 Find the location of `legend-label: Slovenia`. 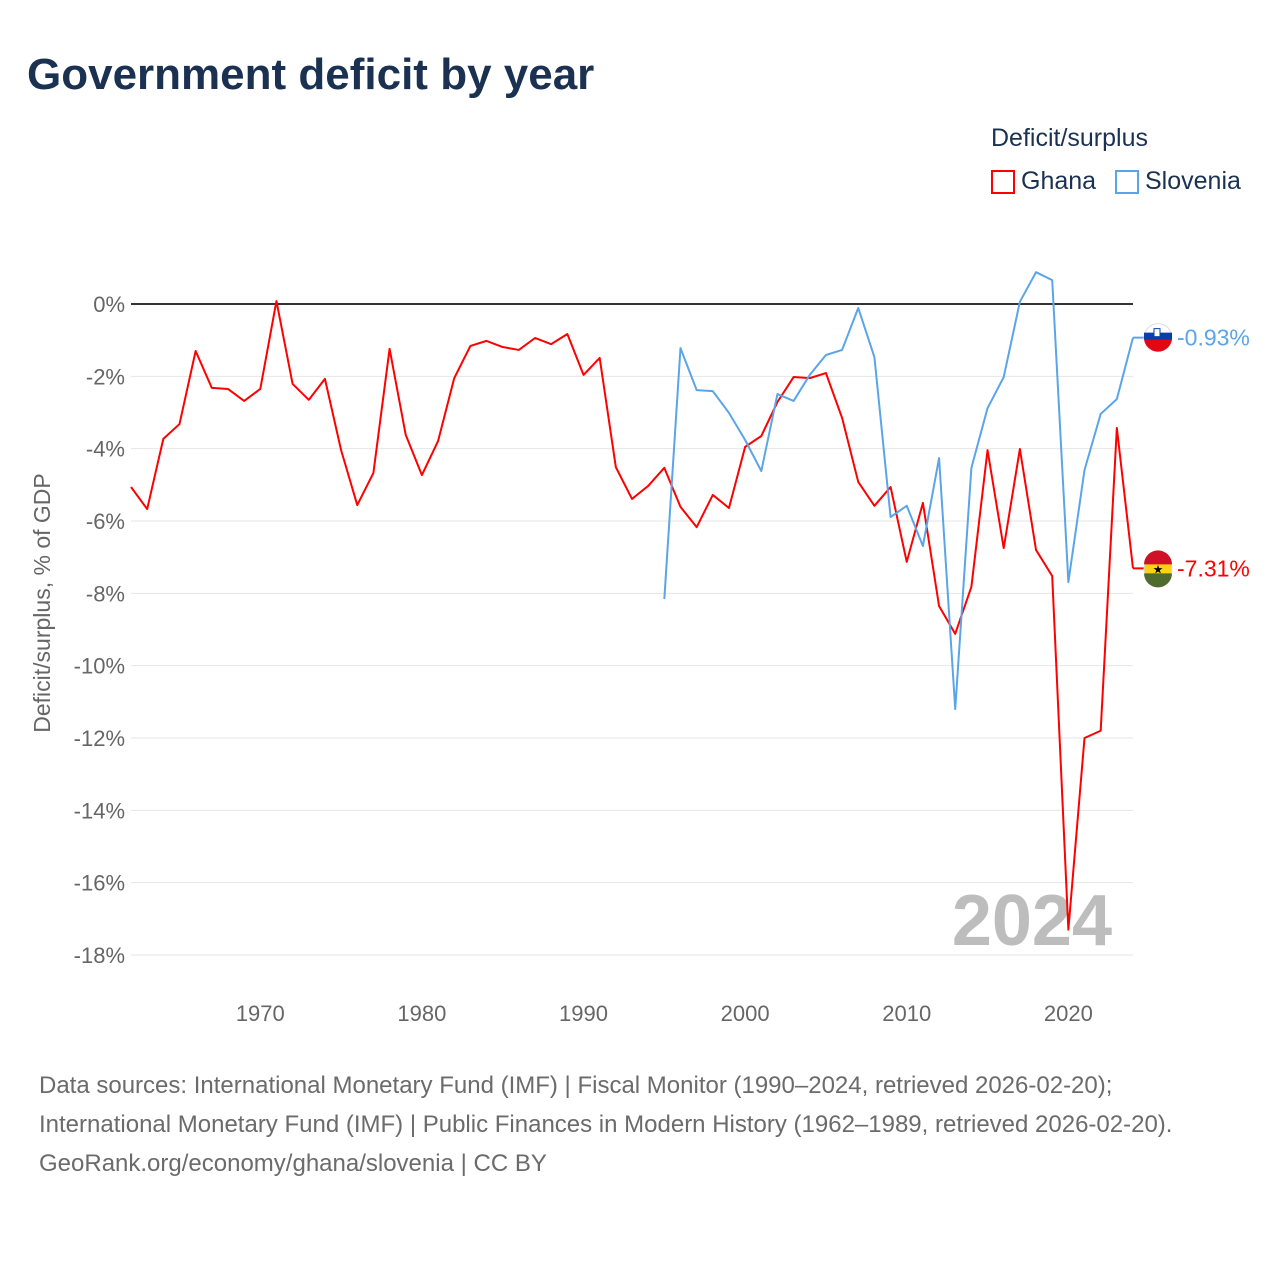

legend-label: Slovenia is located at coordinates (1193, 181).